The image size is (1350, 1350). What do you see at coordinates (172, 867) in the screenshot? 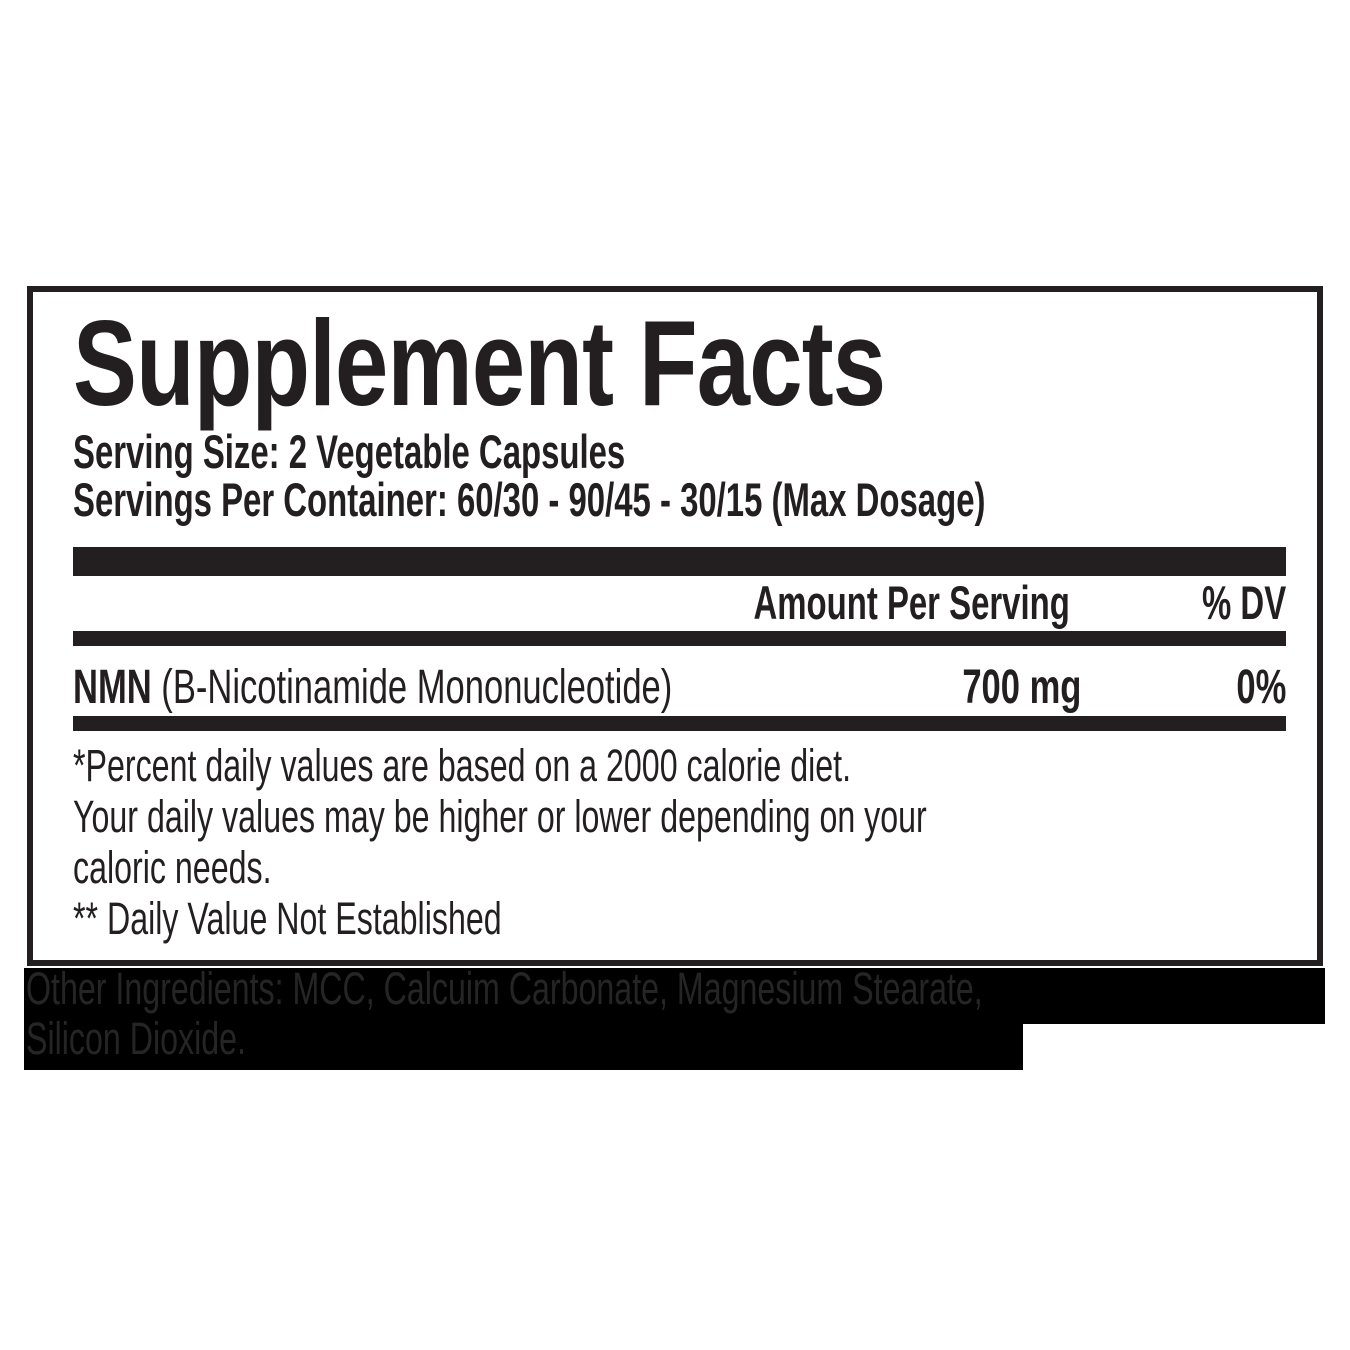
I see `footnote-line-text: caloric needs.` at bounding box center [172, 867].